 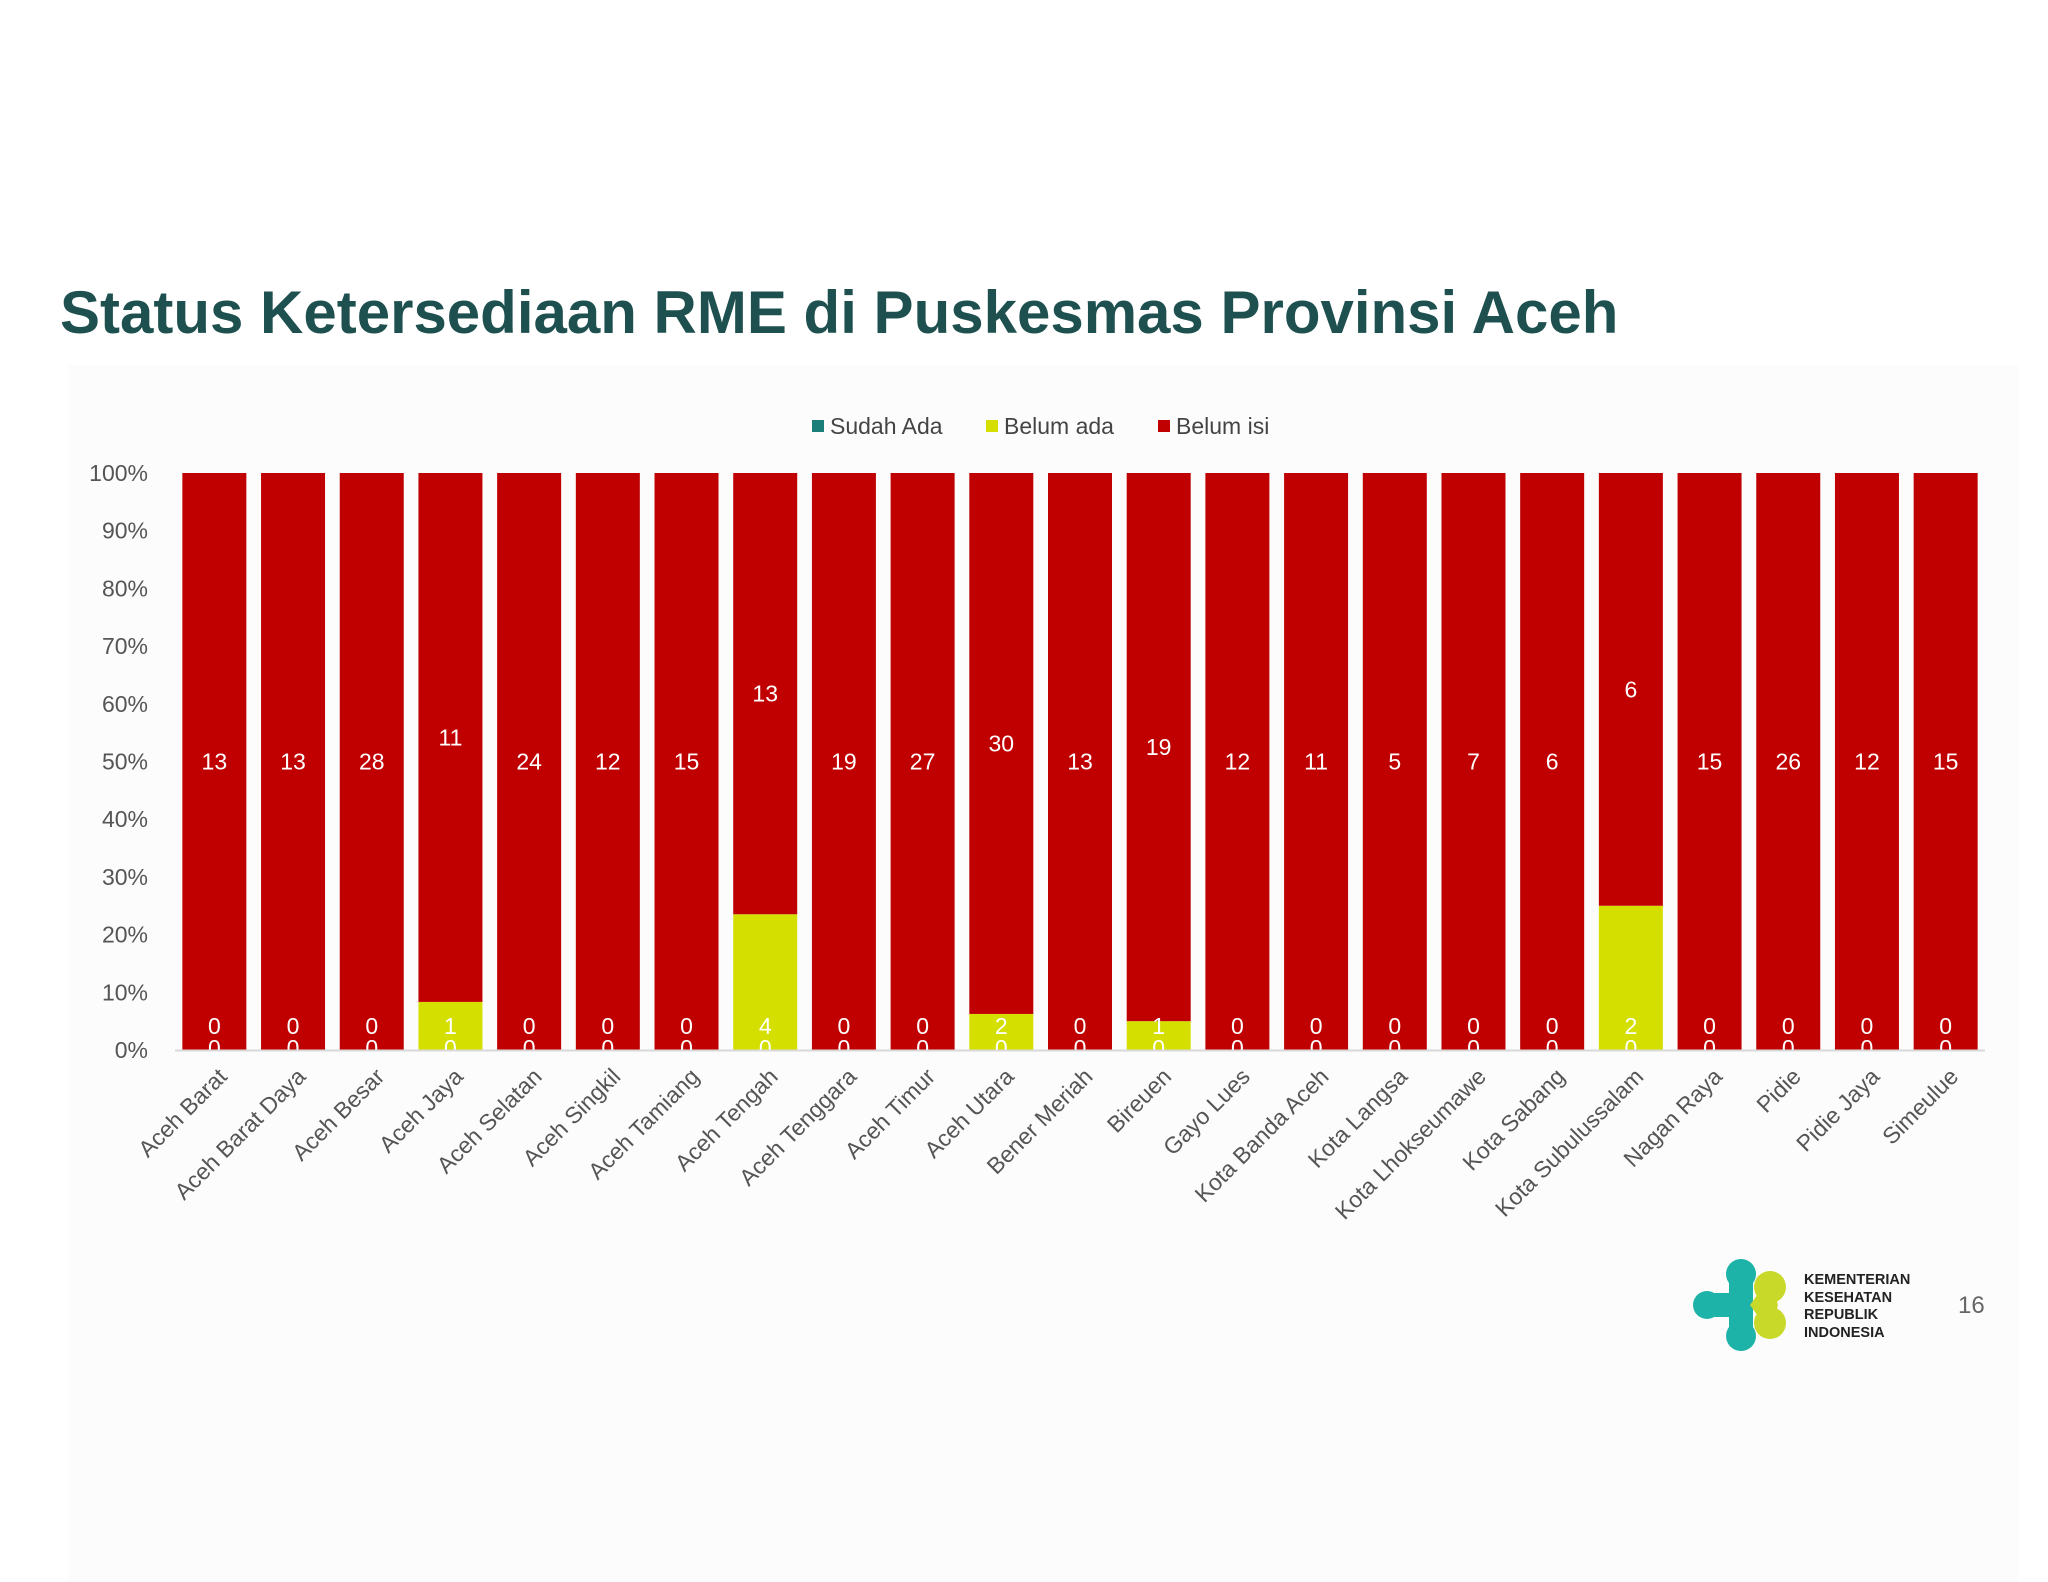 I want to click on x-tick-label: Kota Subulussalam, so click(x=1569, y=1142).